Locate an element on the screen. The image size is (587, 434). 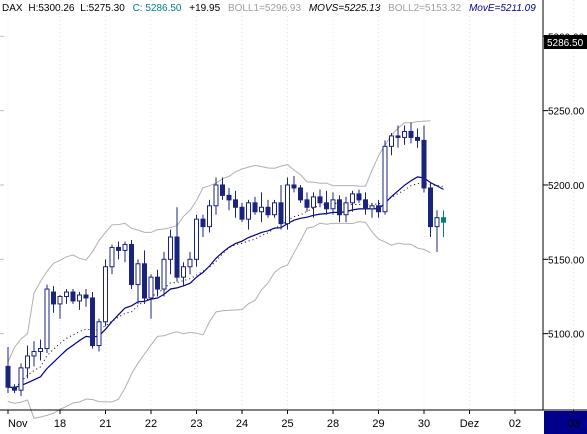
y-tick-label: 5250.00 is located at coordinates (566, 112).